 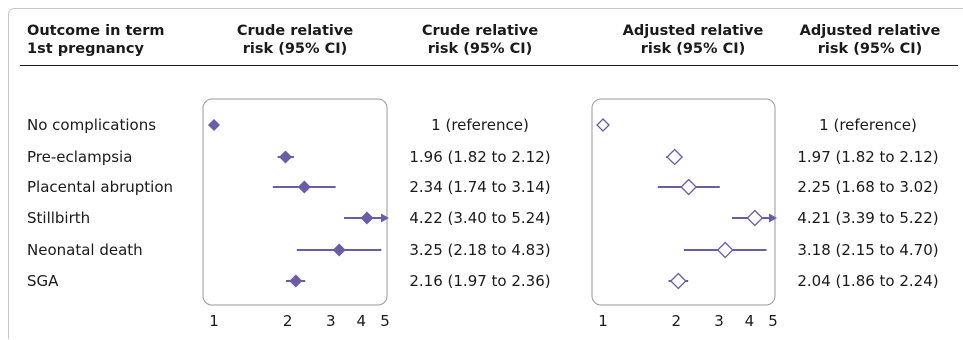 I want to click on header-outcome: Outcome in term 1st pregnancy, so click(x=96, y=40).